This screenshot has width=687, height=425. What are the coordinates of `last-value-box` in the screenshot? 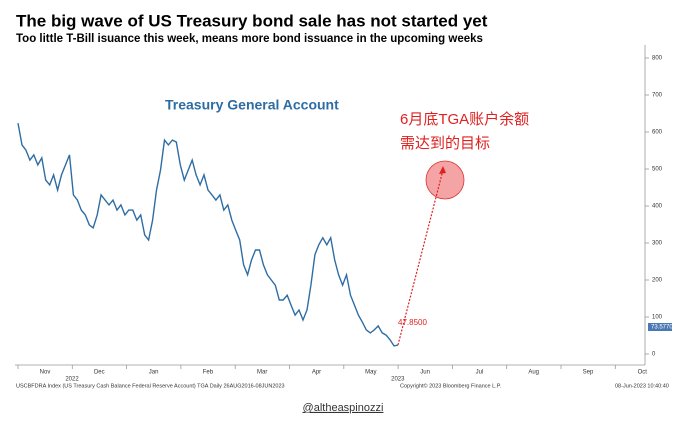 It's located at (660, 327).